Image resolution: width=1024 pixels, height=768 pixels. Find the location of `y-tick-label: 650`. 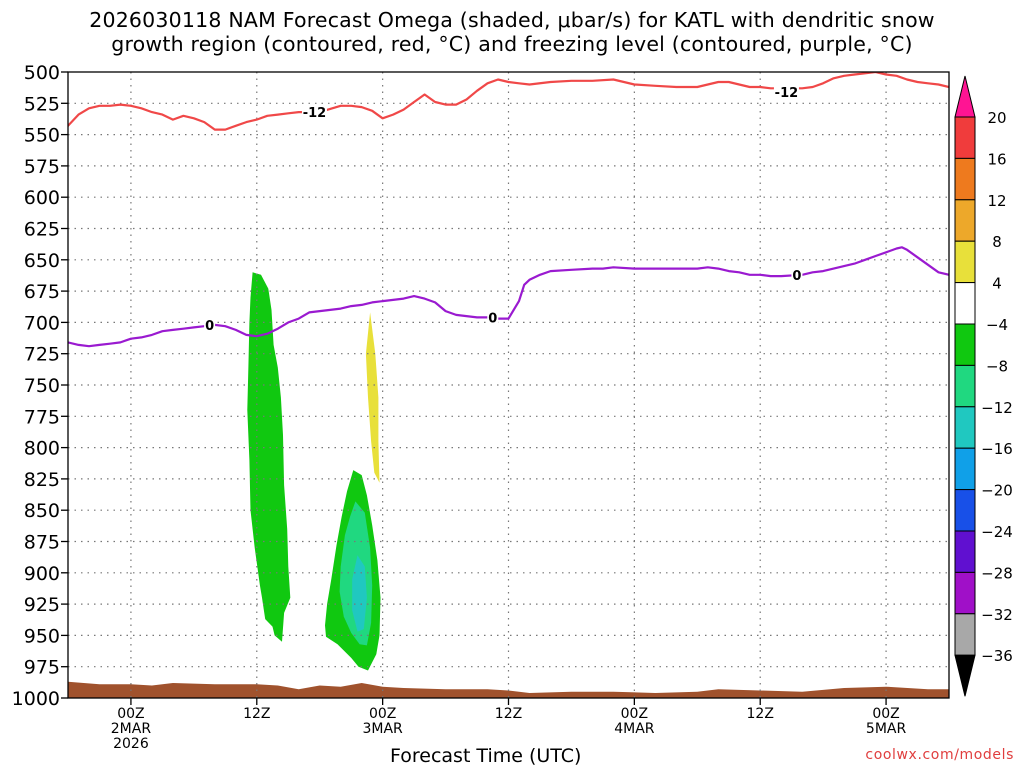

y-tick-label: 650 is located at coordinates (42, 261).